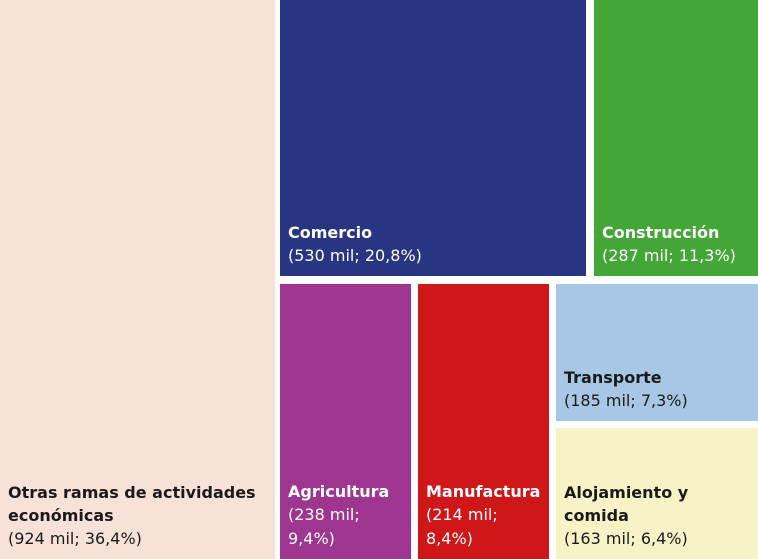 The width and height of the screenshot is (758, 559). Describe the element at coordinates (75, 538) in the screenshot. I see `tile-otras-value: (924 mil; 36,4%)` at that location.